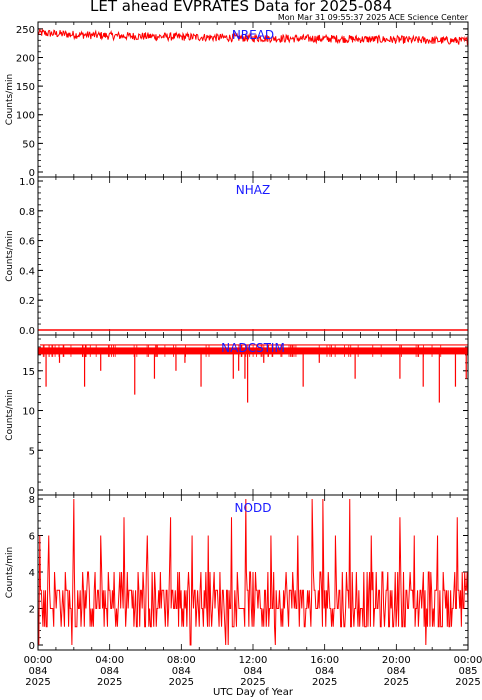  What do you see at coordinates (253, 692) in the screenshot?
I see `x-axis-title: UTC Day of Year` at bounding box center [253, 692].